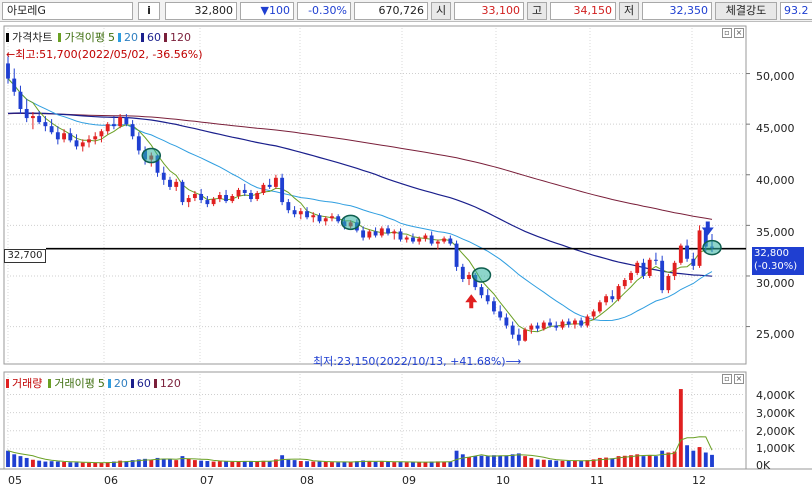  I want to click on vol-ma5-label: 5, so click(101, 383).